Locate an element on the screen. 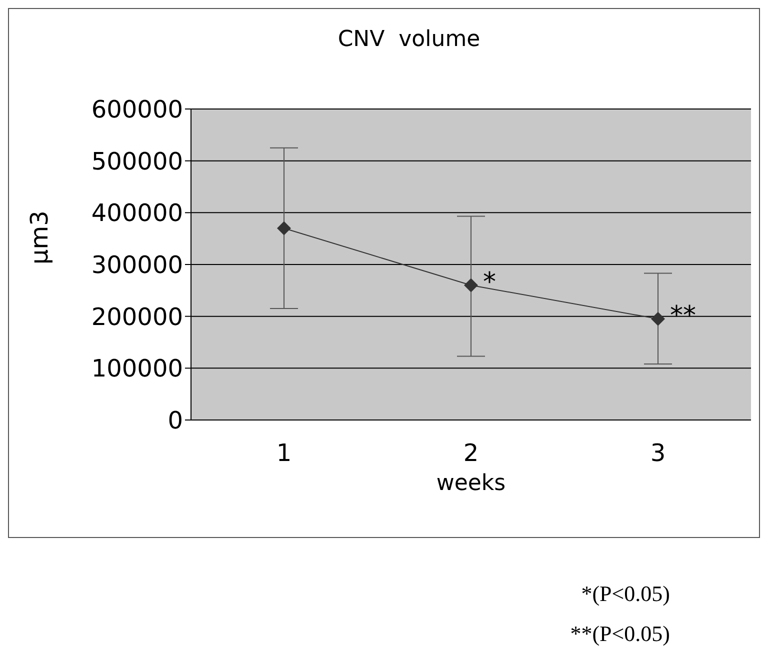  y-tick-label: 0 is located at coordinates (175, 420).